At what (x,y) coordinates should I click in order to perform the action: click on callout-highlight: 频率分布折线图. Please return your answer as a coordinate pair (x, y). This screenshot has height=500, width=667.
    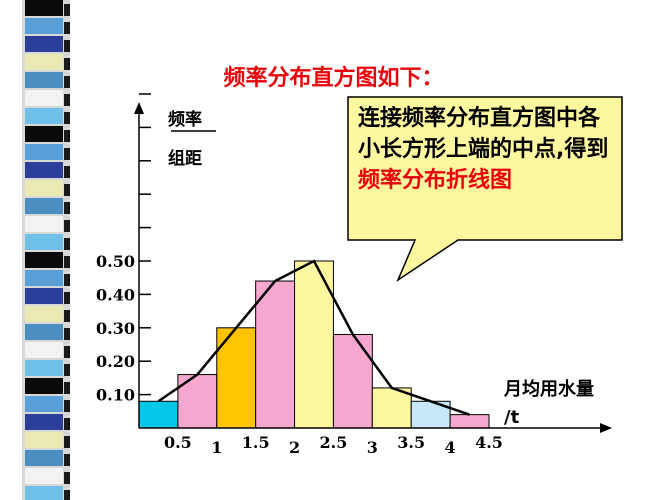
    Looking at the image, I should click on (435, 180).